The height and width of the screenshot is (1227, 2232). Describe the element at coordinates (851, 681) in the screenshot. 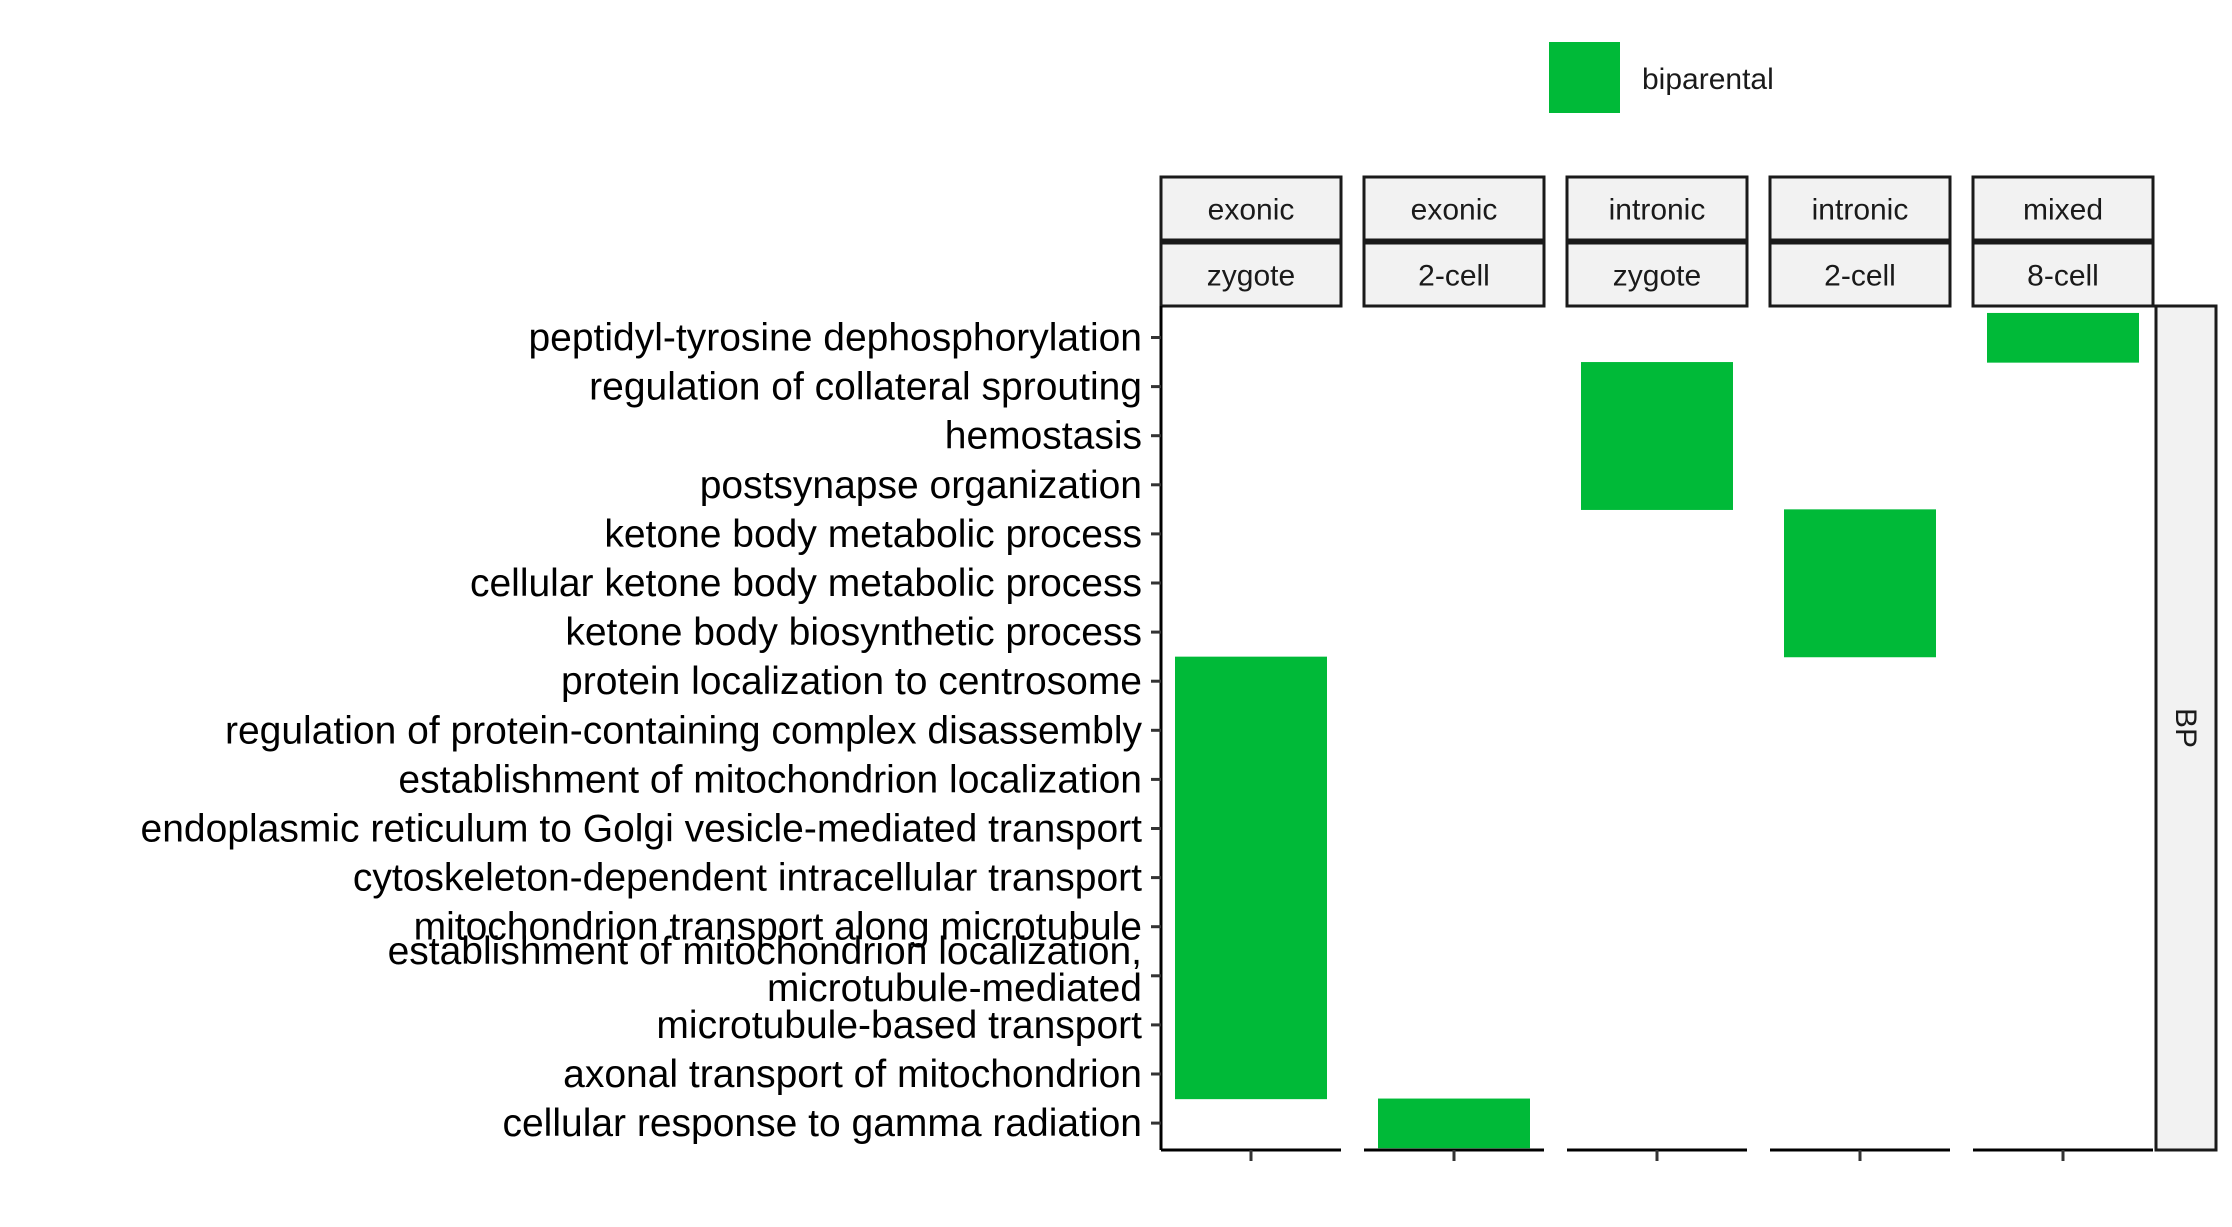

I see `y-tick-label-protein-localization-to-centrosome: protein localization to centrosome` at that location.